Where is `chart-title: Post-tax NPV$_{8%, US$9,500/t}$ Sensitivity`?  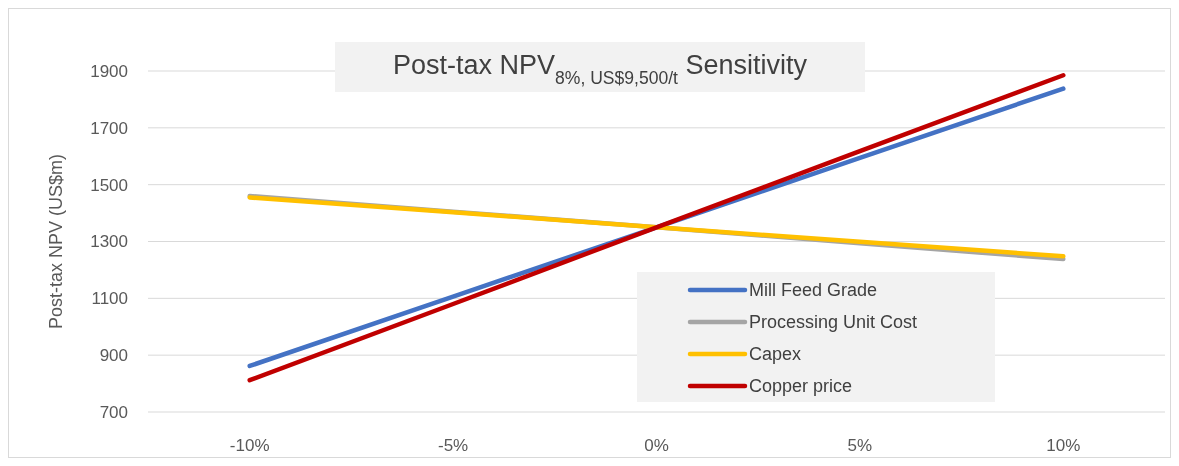
chart-title: Post-tax NPV$_{8%, US$9,500/t}$ Sensitivity is located at coordinates (600, 69).